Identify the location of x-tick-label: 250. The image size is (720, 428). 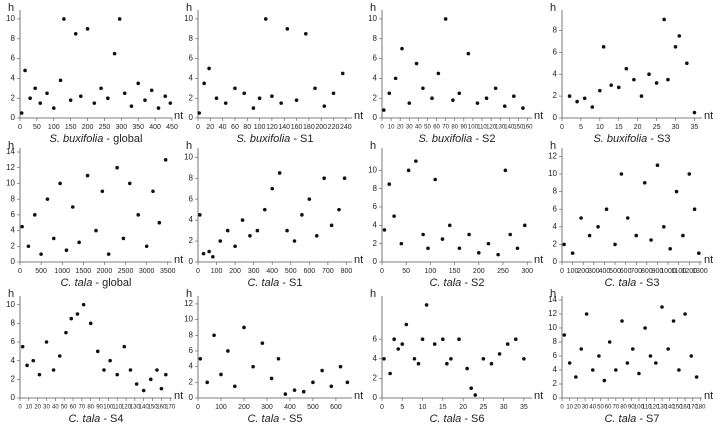
(105, 127).